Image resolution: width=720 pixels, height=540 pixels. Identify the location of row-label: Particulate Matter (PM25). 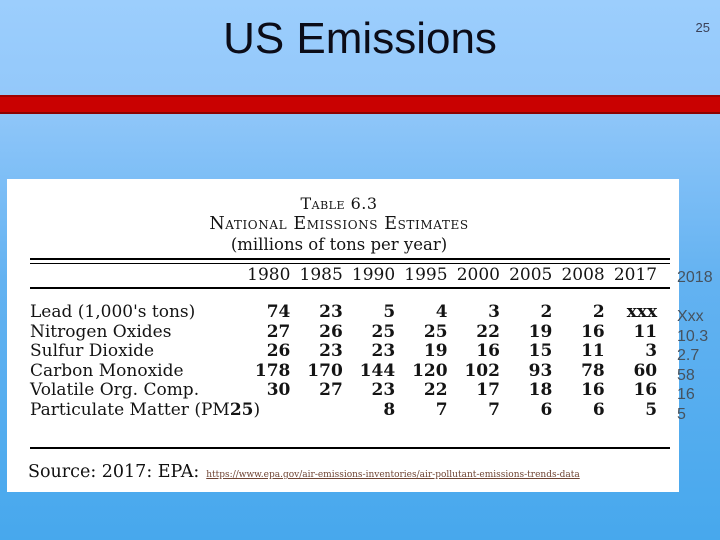
(145, 409).